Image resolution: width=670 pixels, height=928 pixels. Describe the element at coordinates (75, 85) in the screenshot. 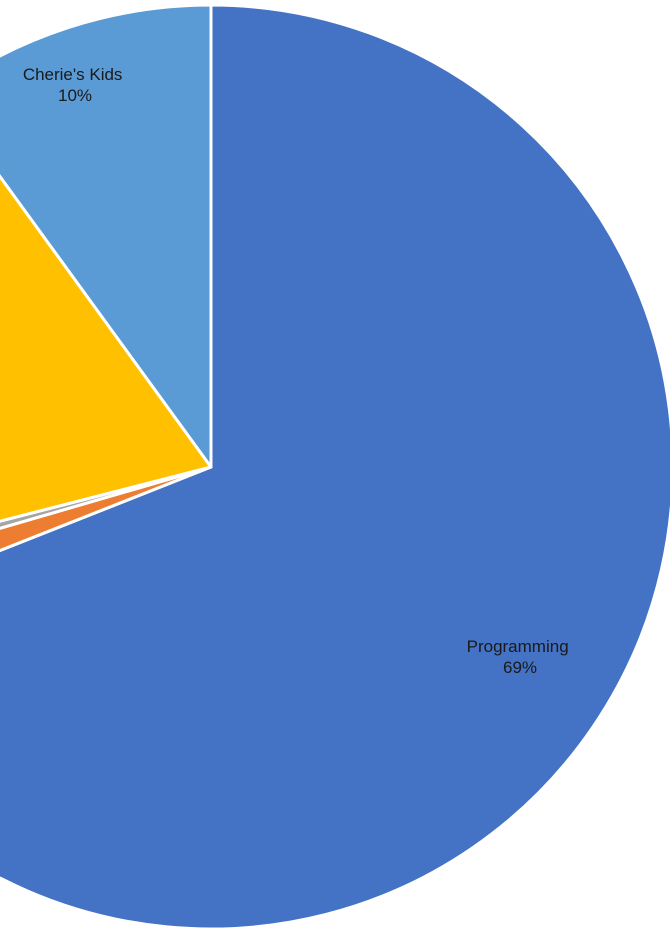

I see `slice-label-cheries-kids: Cherie's Kids 10%` at that location.